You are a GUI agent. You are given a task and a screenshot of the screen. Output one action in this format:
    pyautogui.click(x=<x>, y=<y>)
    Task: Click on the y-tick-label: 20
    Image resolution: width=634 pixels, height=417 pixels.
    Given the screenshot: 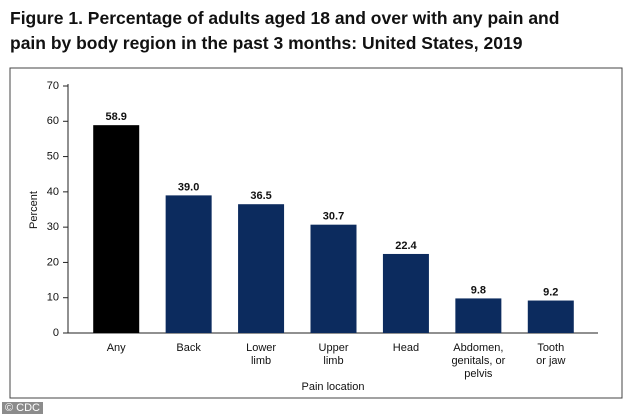 What is the action you would take?
    pyautogui.click(x=53, y=262)
    